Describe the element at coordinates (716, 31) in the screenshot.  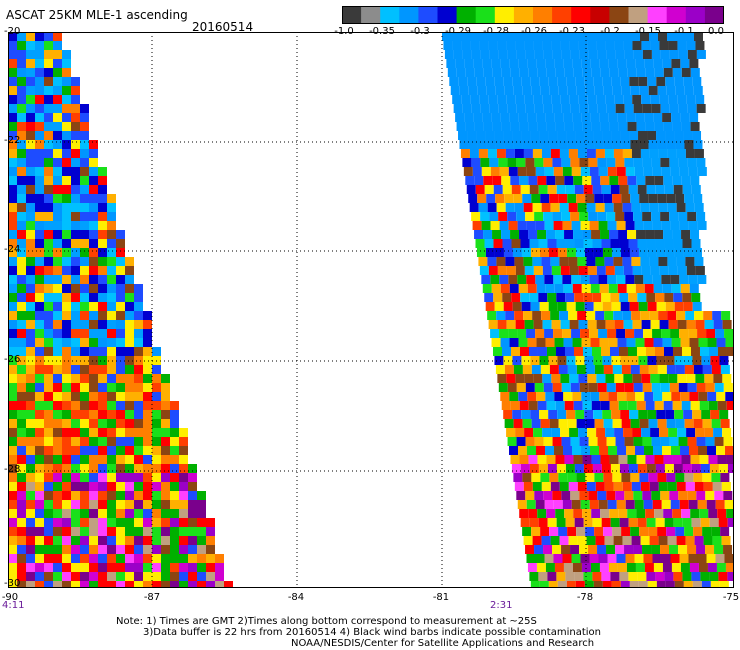
I see `colorbar-label: 0.0` at that location.